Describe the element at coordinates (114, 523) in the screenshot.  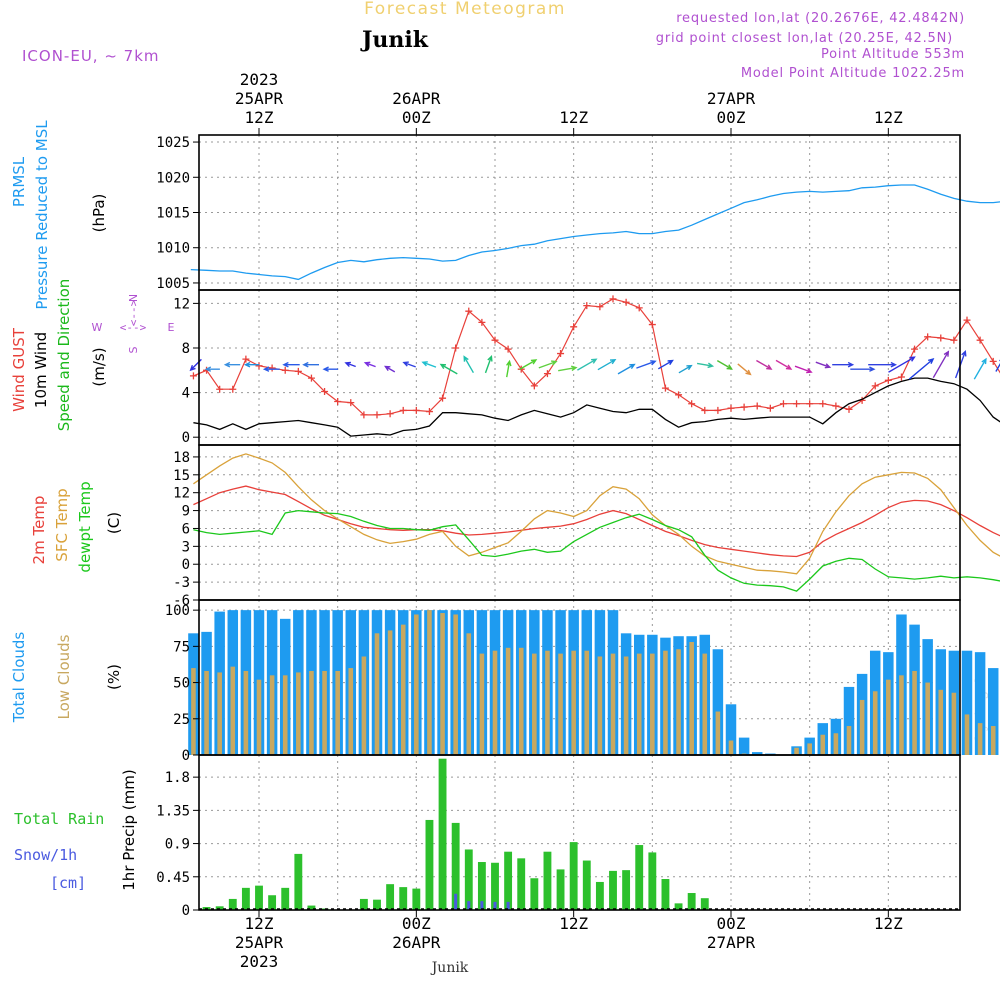
I see `temp-unit-label: (C)` at that location.